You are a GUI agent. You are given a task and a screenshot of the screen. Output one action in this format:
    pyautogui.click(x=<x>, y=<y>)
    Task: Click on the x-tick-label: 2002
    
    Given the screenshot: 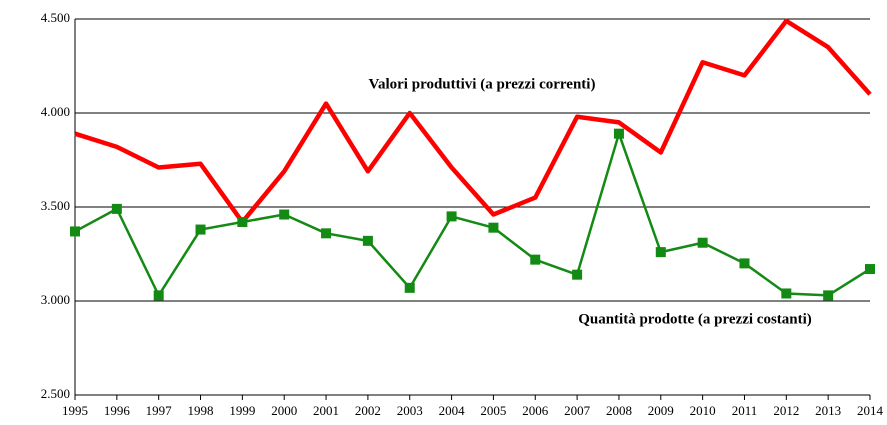 What is the action you would take?
    pyautogui.click(x=368, y=410)
    